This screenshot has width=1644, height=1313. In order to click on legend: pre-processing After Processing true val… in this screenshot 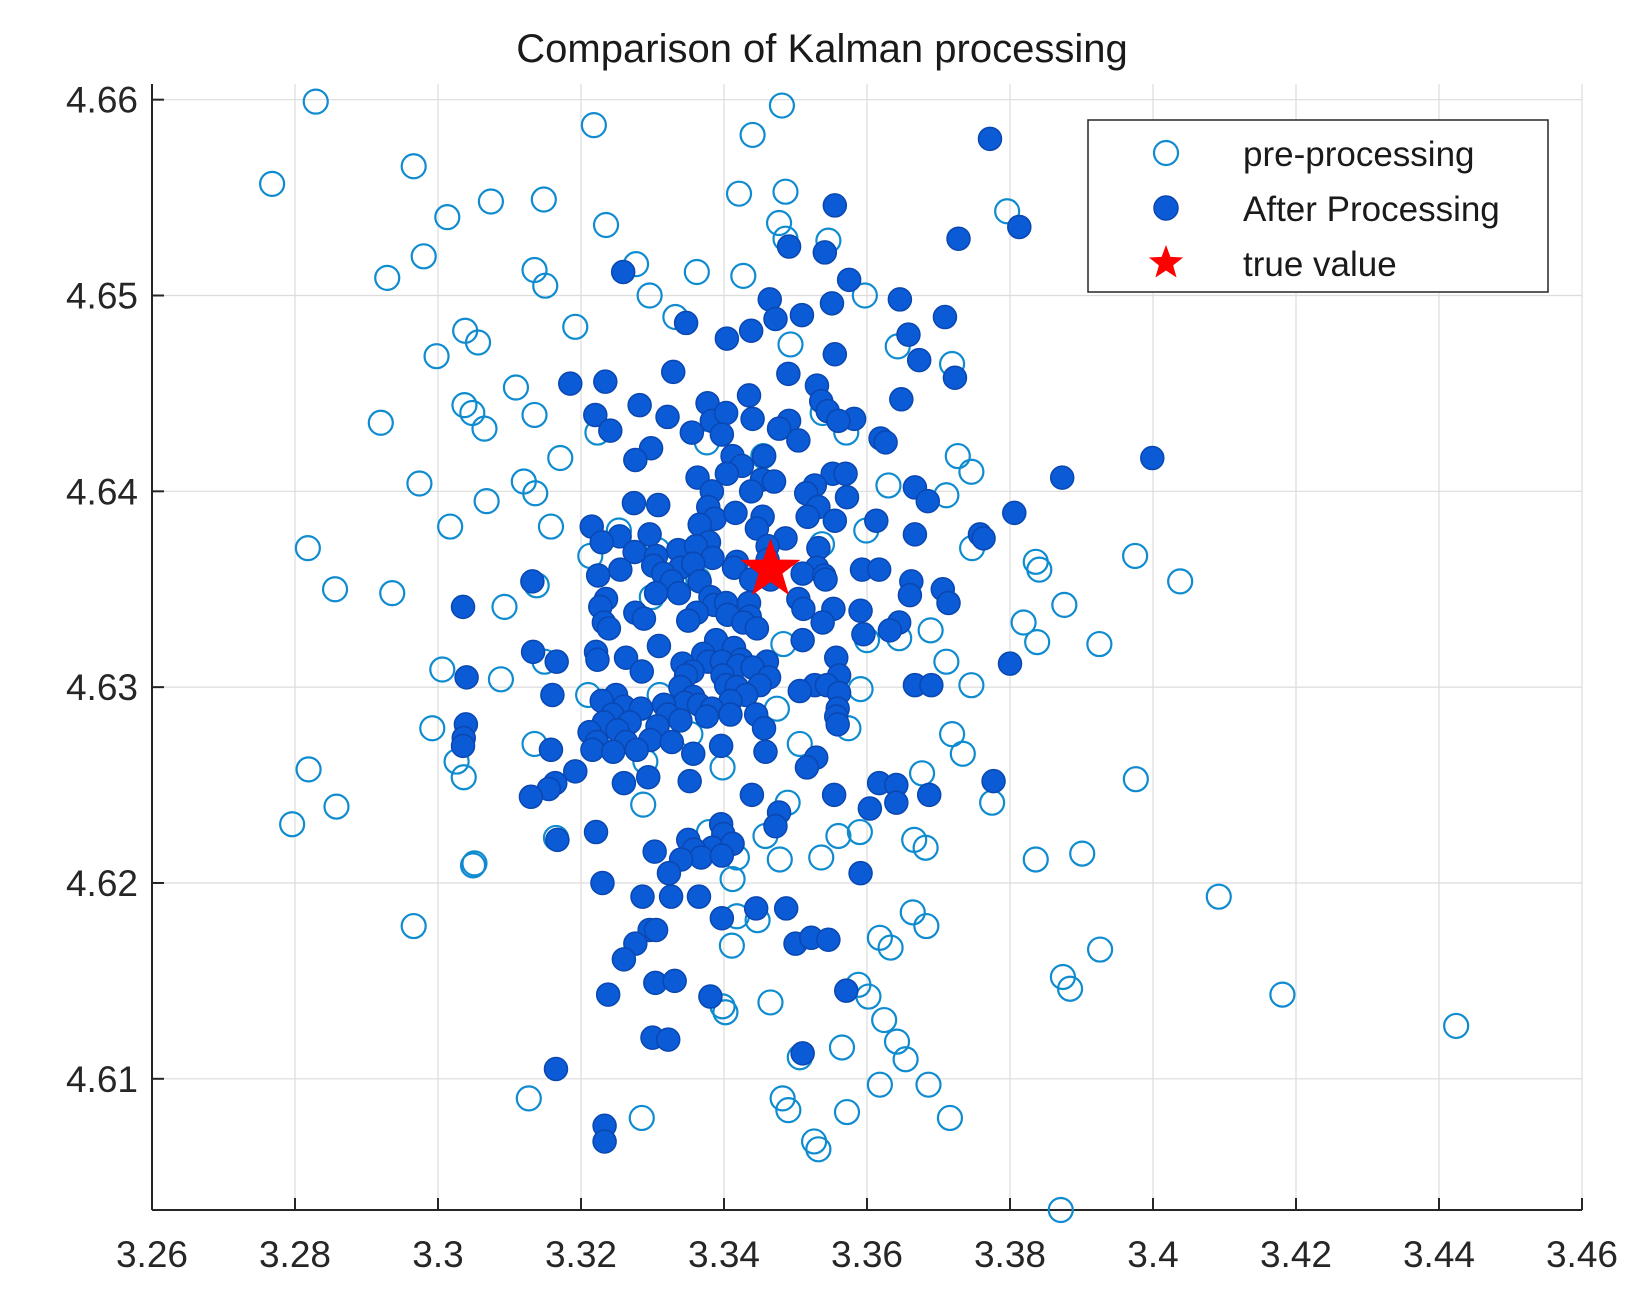, I will do `click(1318, 206)`.